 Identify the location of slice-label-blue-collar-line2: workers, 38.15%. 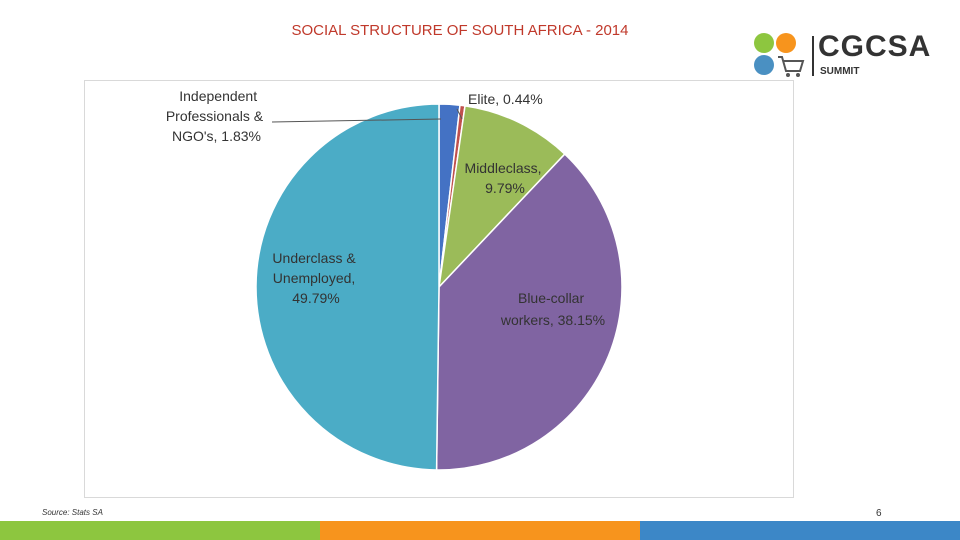
(552, 320).